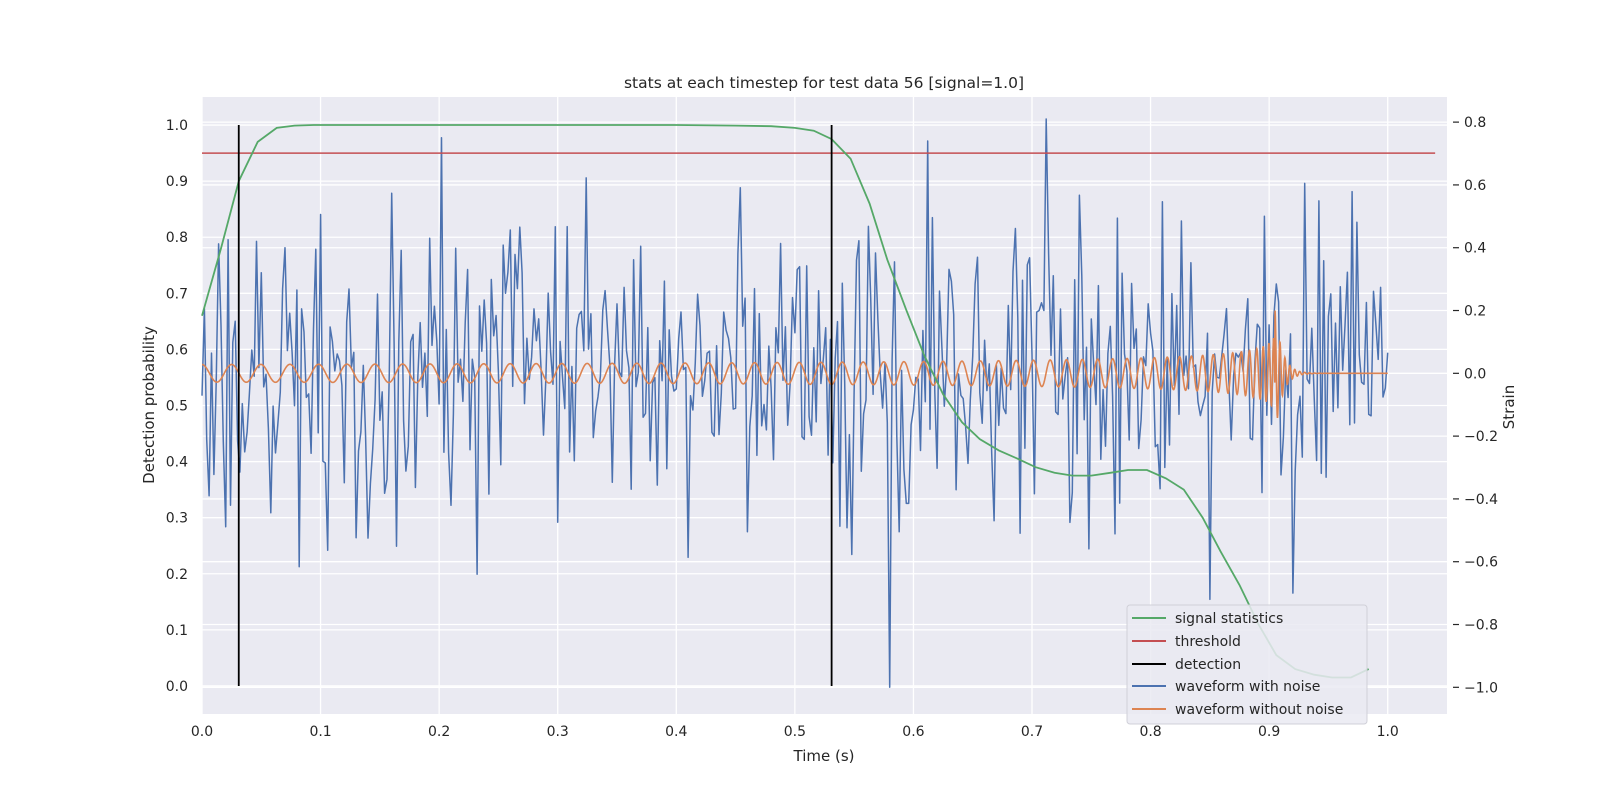  Describe the element at coordinates (1475, 186) in the screenshot. I see `y2-tick-label: 0.6` at that location.